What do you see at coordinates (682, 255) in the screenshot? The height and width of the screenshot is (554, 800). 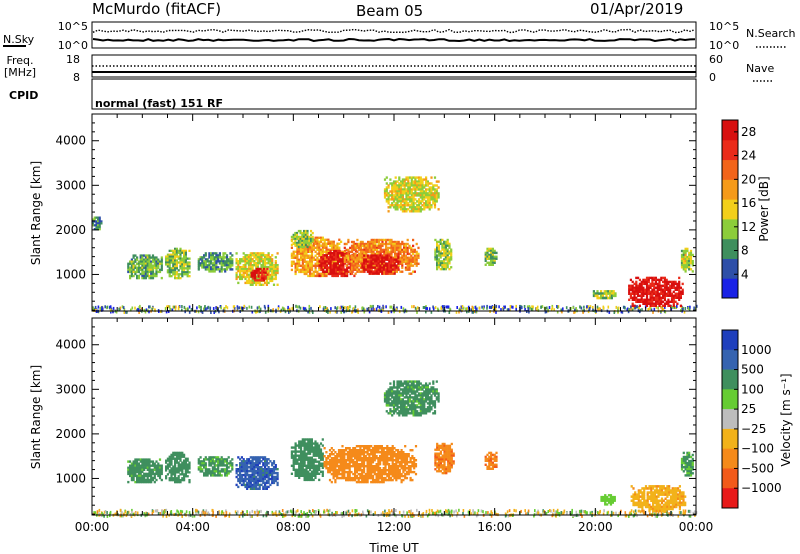 I see `power-region-12-cell` at bounding box center [682, 255].